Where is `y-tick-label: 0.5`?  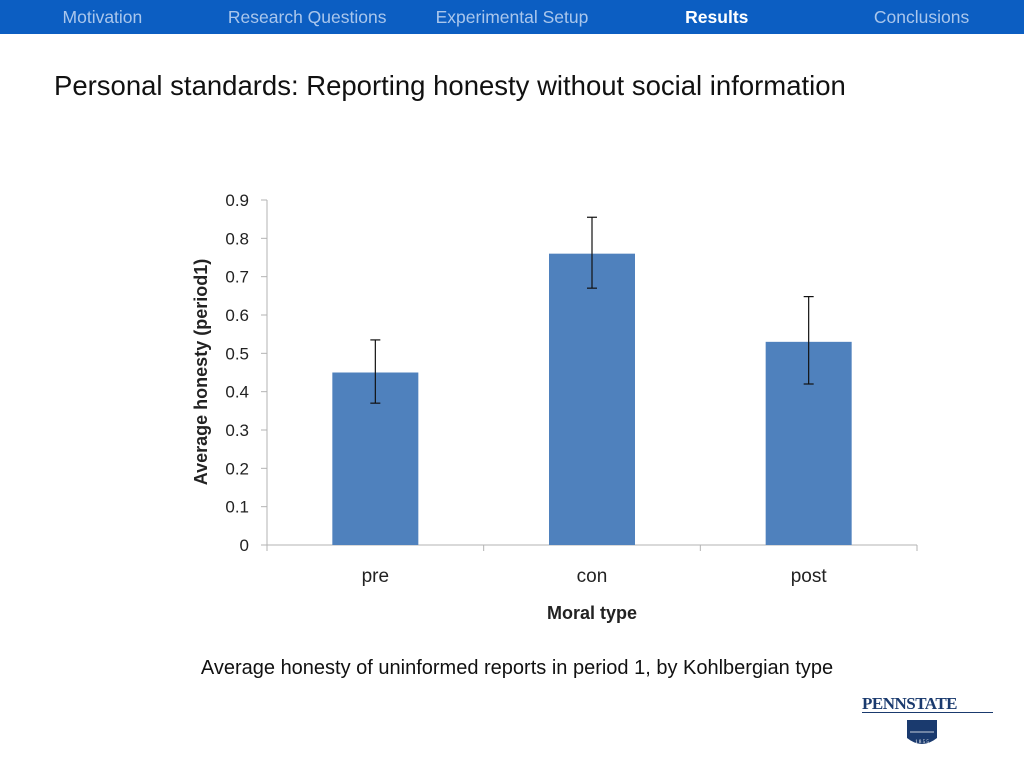
y-tick-label: 0.5 is located at coordinates (237, 353).